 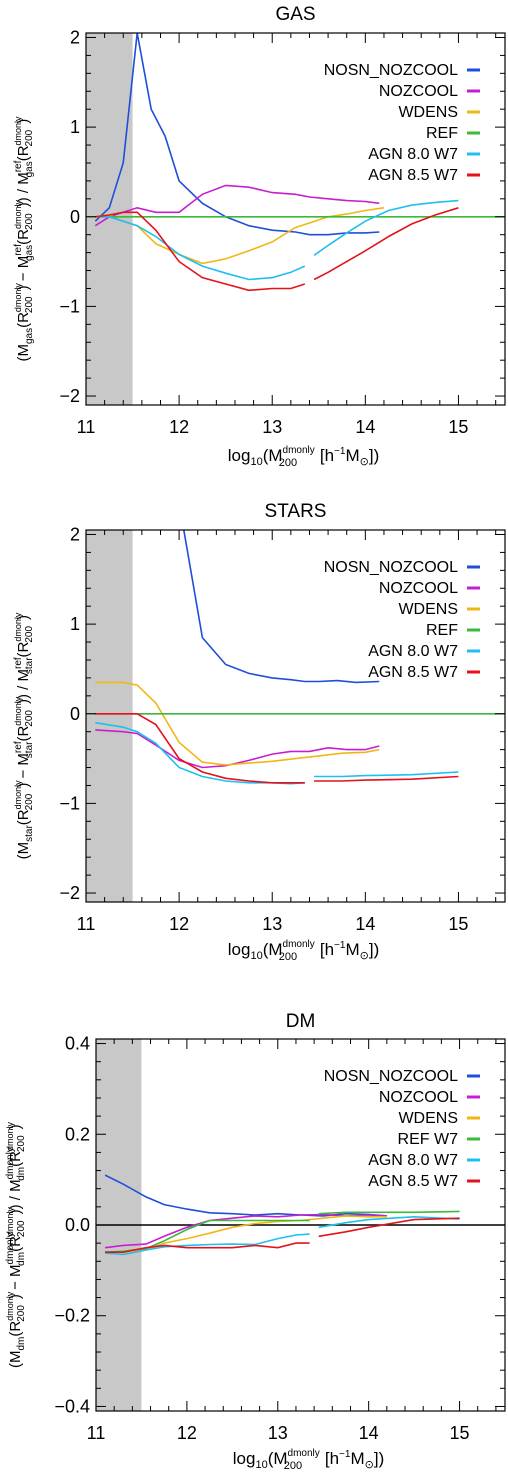 I want to click on panel-title: GAS, so click(x=295, y=14).